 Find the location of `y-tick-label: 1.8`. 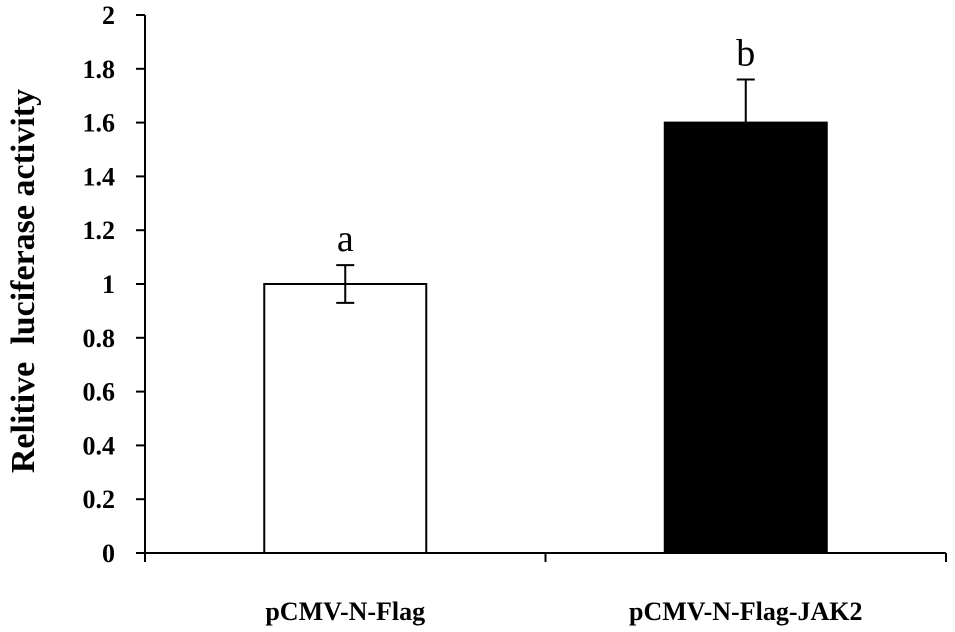

y-tick-label: 1.8 is located at coordinates (99, 69).